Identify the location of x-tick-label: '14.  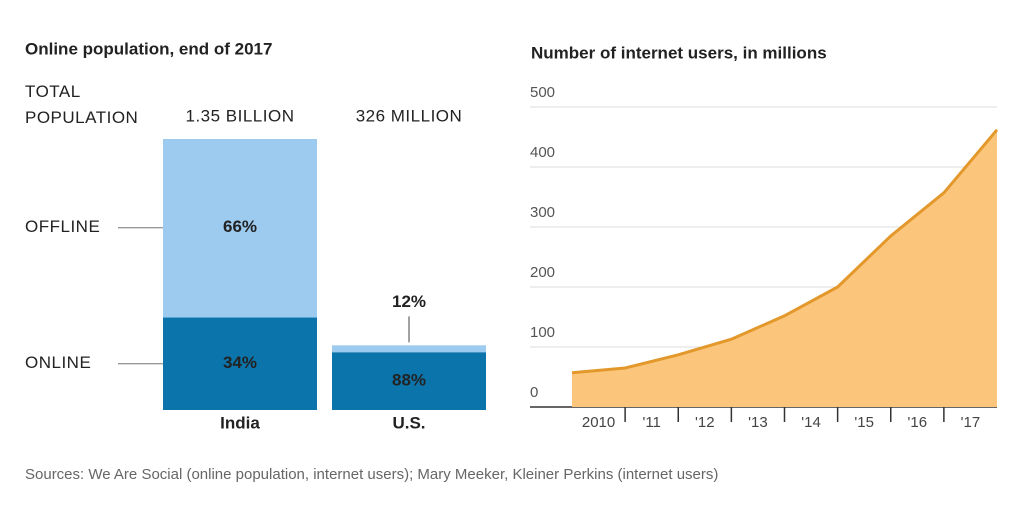
(811, 422).